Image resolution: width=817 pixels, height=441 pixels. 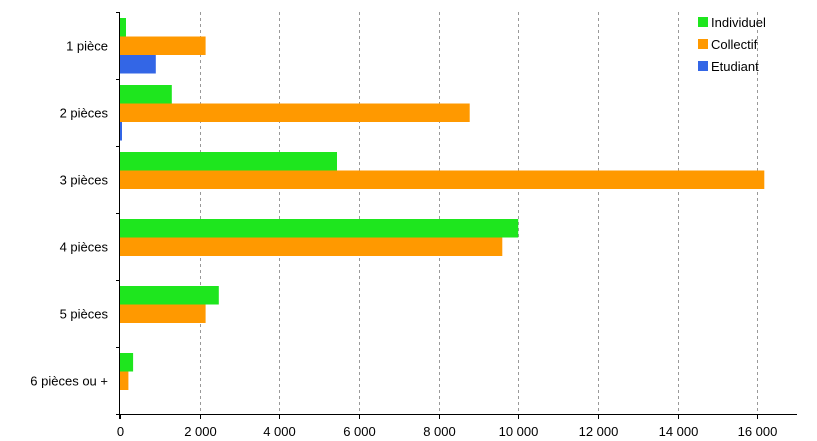 I want to click on x-tick-label: 4 000, so click(x=279, y=431).